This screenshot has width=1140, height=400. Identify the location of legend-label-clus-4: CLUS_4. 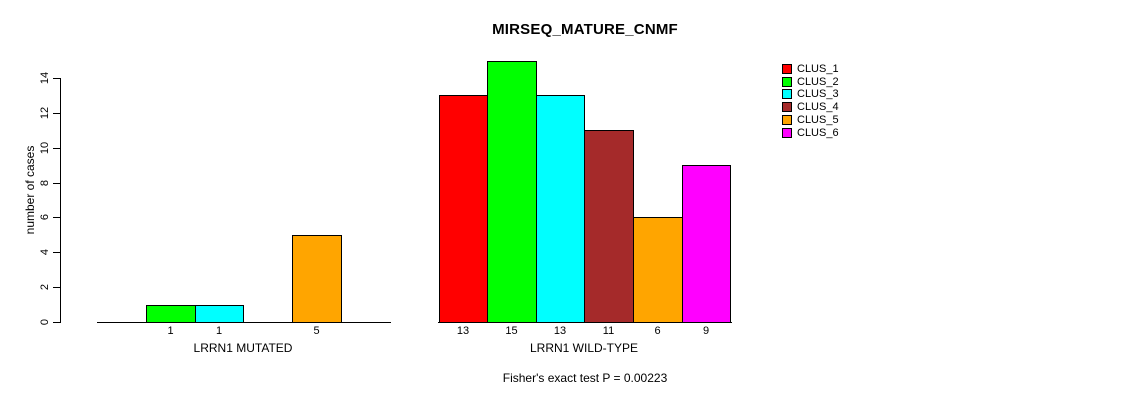
(818, 107).